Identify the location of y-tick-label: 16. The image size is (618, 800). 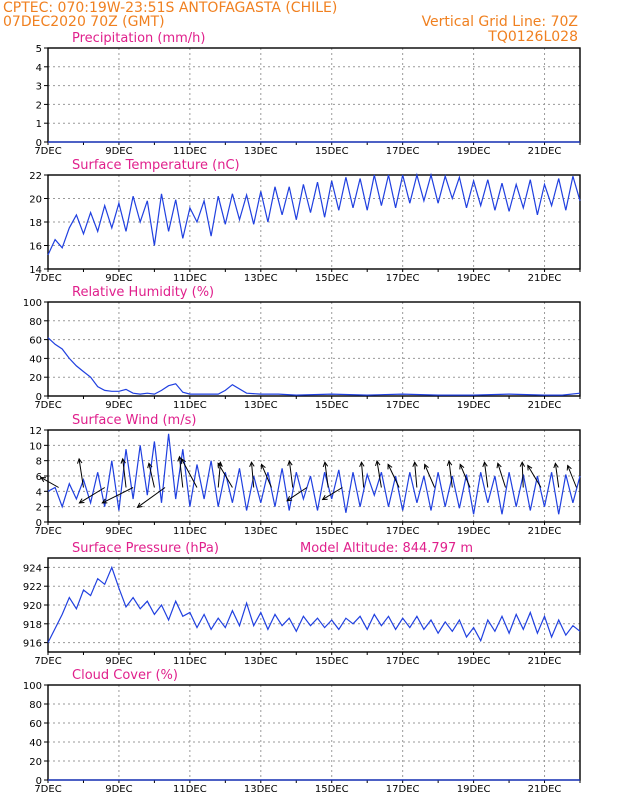
(35, 247).